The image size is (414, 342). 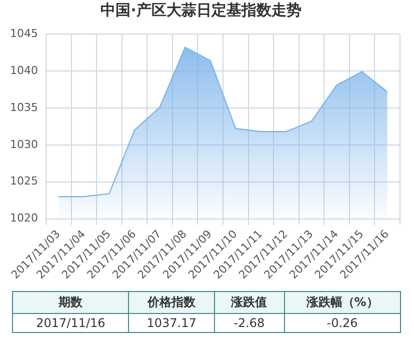 I want to click on y-tick-label: 1025, so click(x=24, y=181).